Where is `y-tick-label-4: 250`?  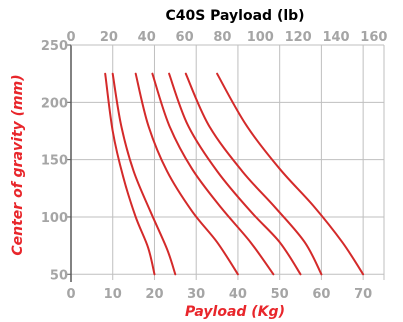 y-tick-label-4: 250 is located at coordinates (54, 46).